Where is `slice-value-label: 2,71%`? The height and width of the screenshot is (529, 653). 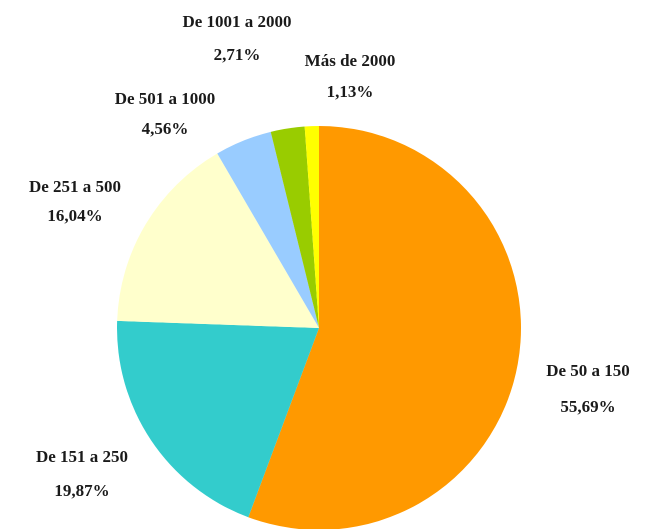
slice-value-label: 2,71% is located at coordinates (237, 54).